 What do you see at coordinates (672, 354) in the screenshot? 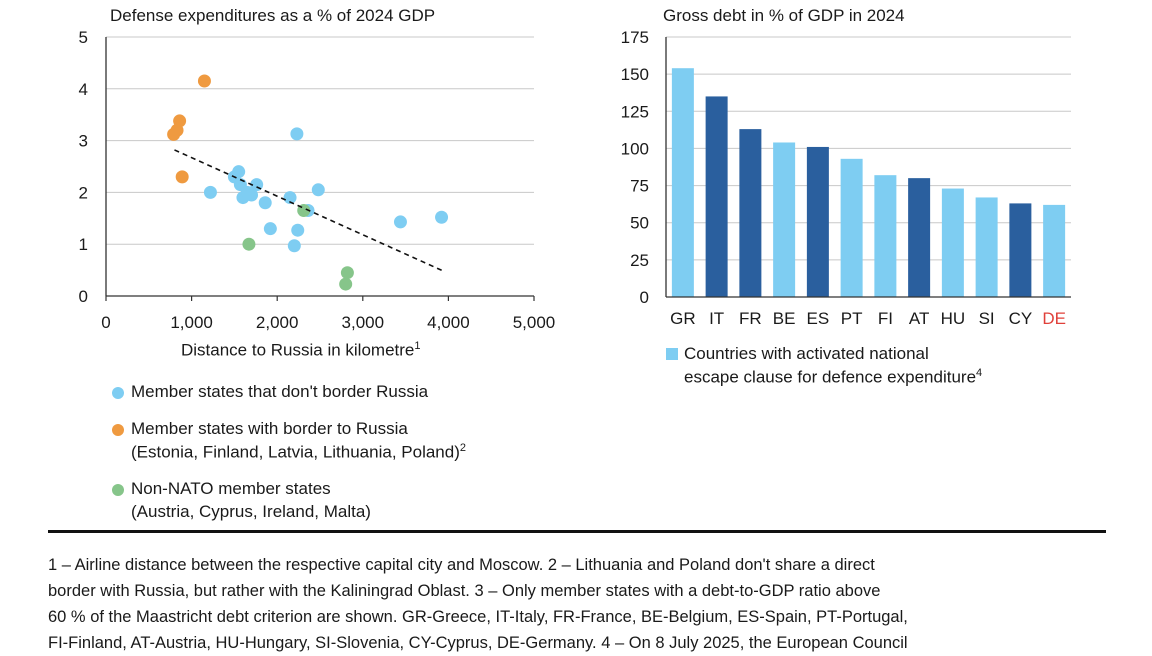
I see `legend-marker-escape-clause` at bounding box center [672, 354].